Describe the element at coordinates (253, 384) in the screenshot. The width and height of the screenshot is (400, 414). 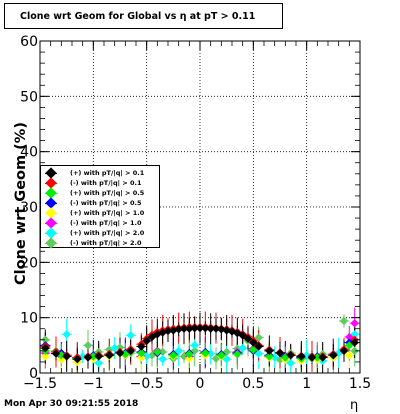
I see `x-tick-label: 0.5` at that location.